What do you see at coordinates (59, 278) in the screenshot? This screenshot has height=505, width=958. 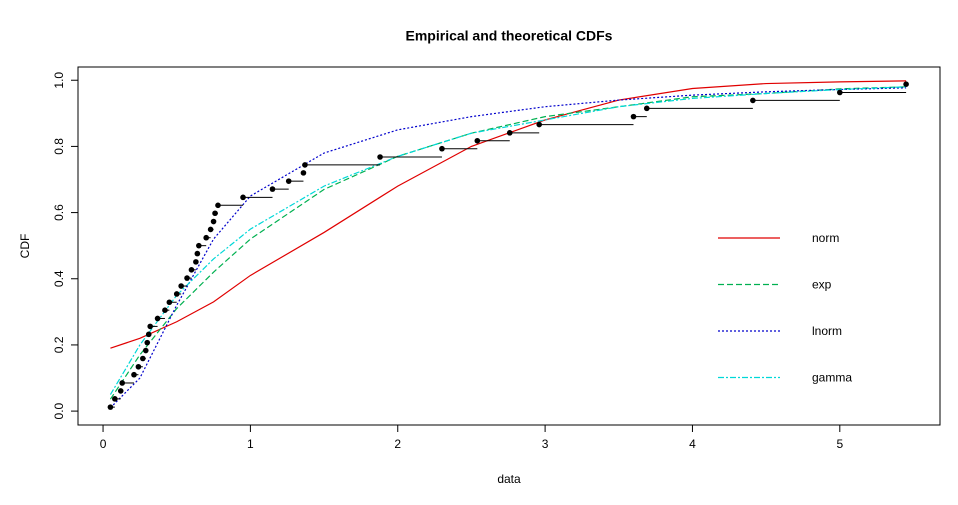 I see `y-tick-label: 0.4` at bounding box center [59, 278].